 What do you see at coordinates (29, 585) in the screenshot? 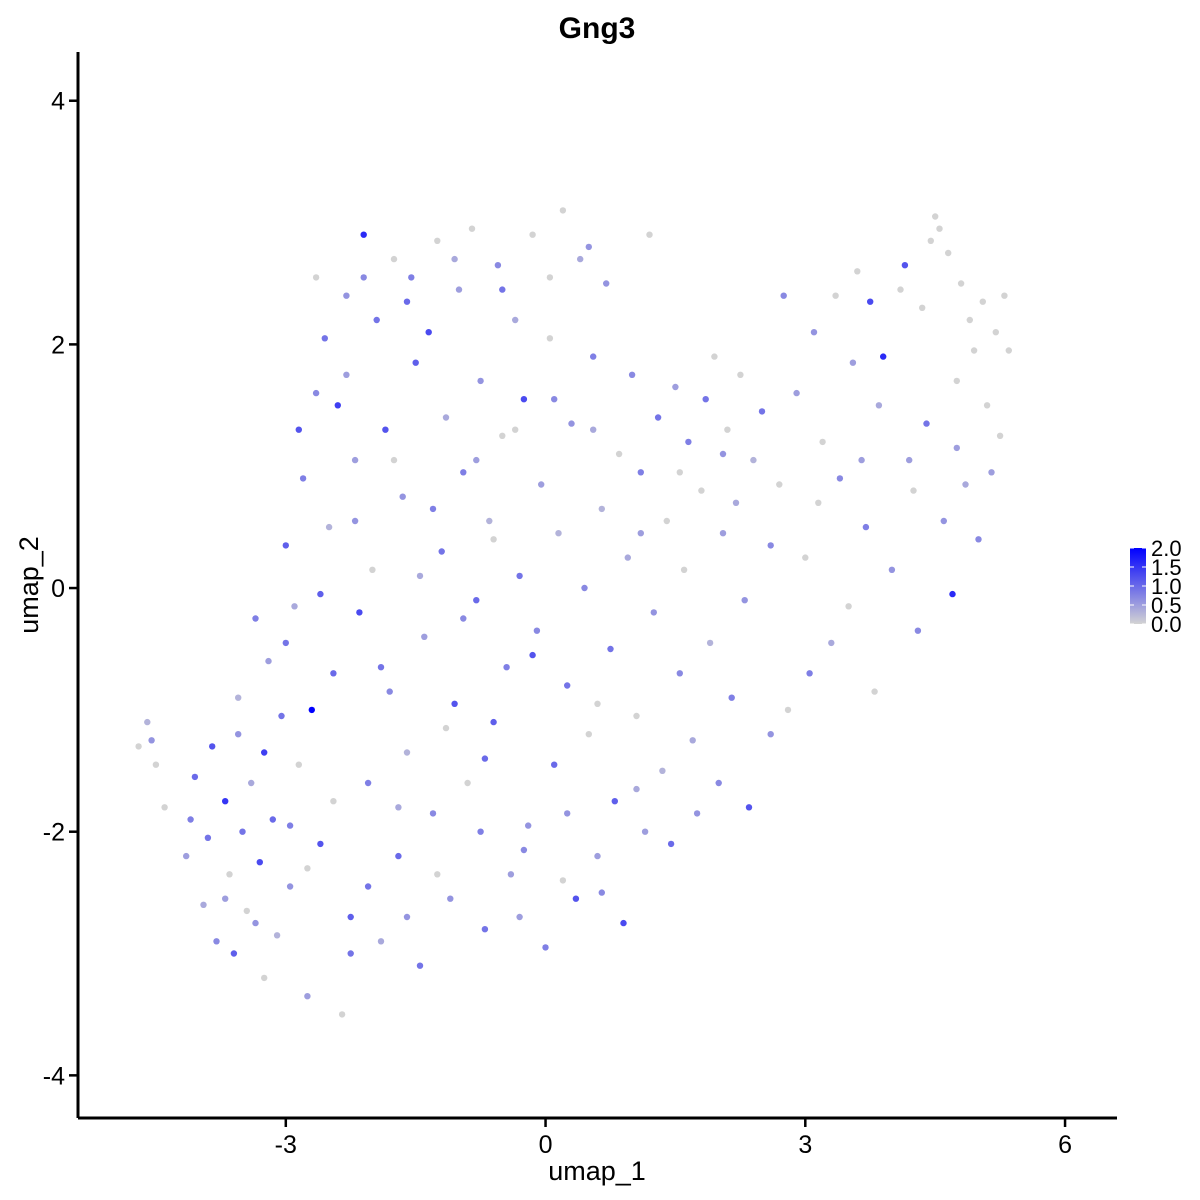
I see `y-axis-title: umap_2` at bounding box center [29, 585].